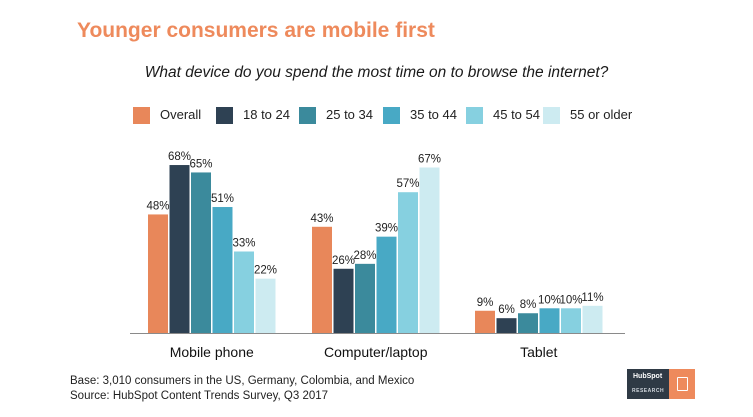 The height and width of the screenshot is (417, 753). What do you see at coordinates (200, 164) in the screenshot?
I see `data-label: 65%` at bounding box center [200, 164].